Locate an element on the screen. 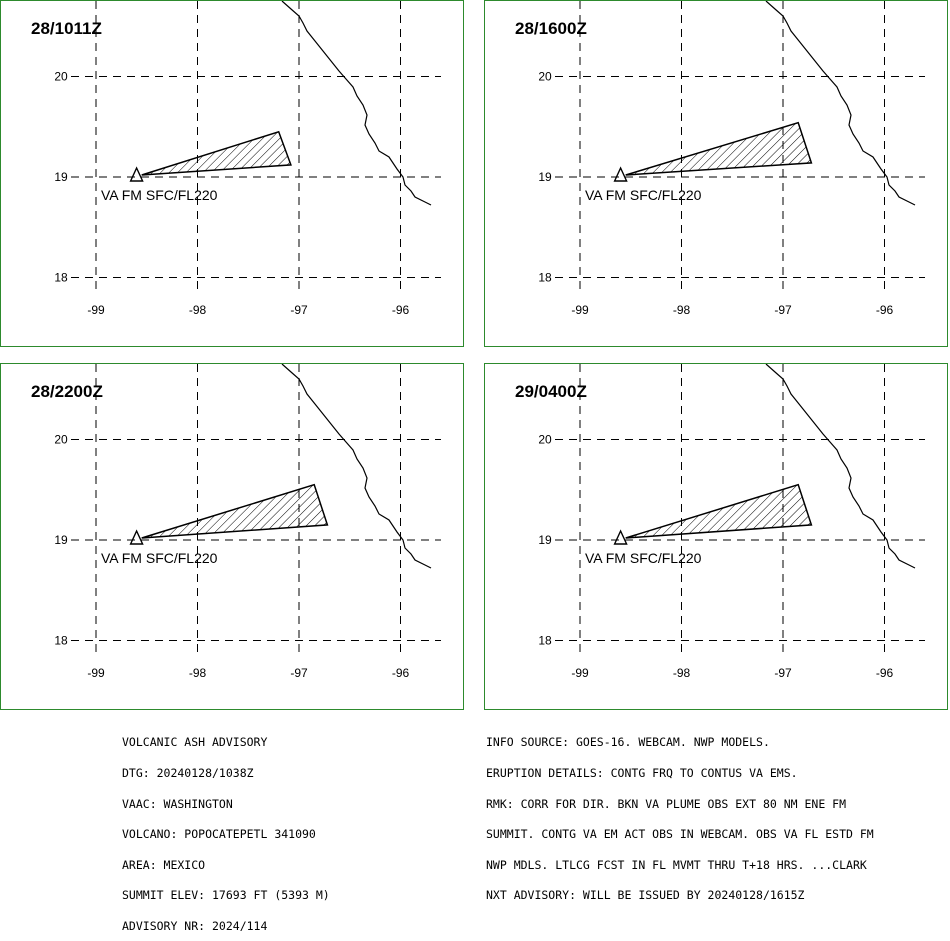 This screenshot has width=950, height=941. advisory-volcano: VOLCANO: POPOCATEPETL 341090 is located at coordinates (219, 834).